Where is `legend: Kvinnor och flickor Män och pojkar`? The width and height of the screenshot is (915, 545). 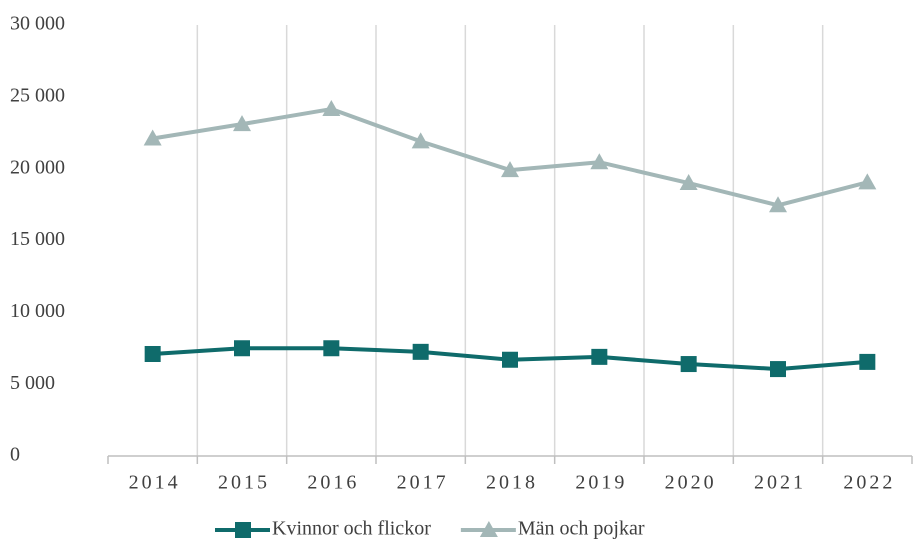 legend: Kvinnor och flickor Män och pojkar is located at coordinates (430, 529).